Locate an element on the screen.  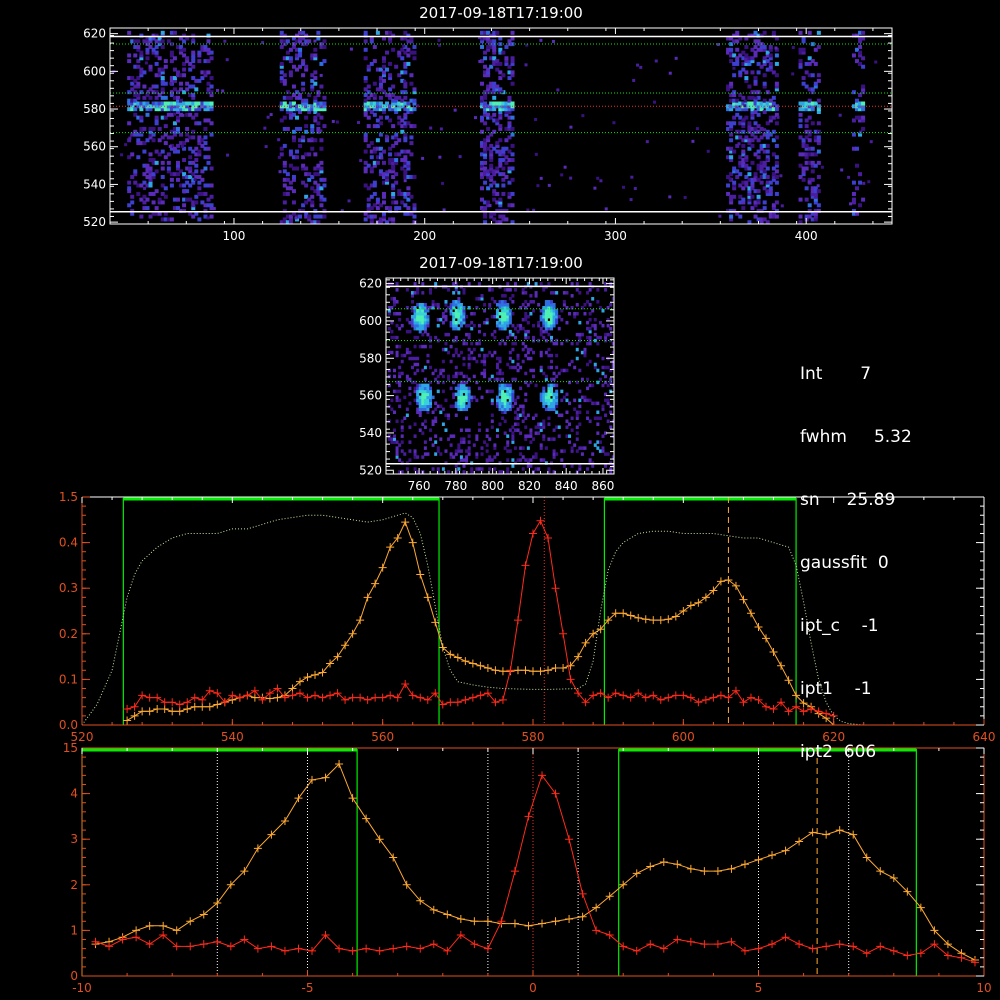
profile-offset-profile-point is located at coordinates (136, 930).